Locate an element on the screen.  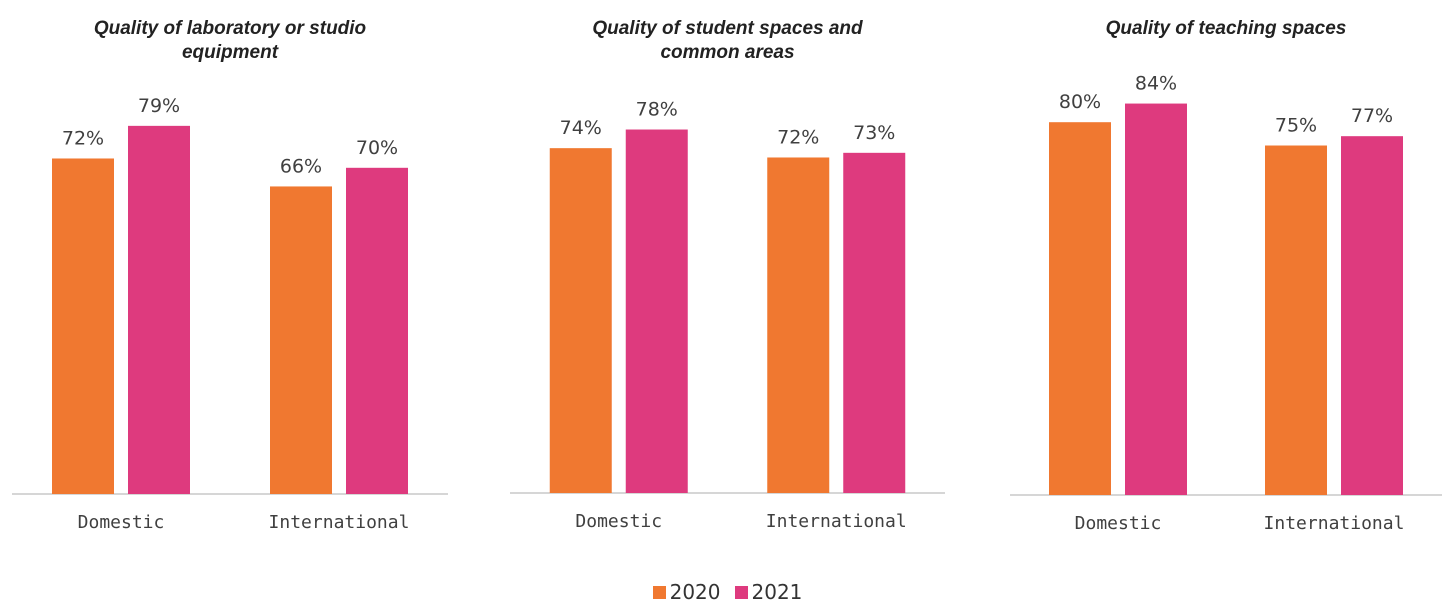
chart-title-line: equipment is located at coordinates (230, 52).